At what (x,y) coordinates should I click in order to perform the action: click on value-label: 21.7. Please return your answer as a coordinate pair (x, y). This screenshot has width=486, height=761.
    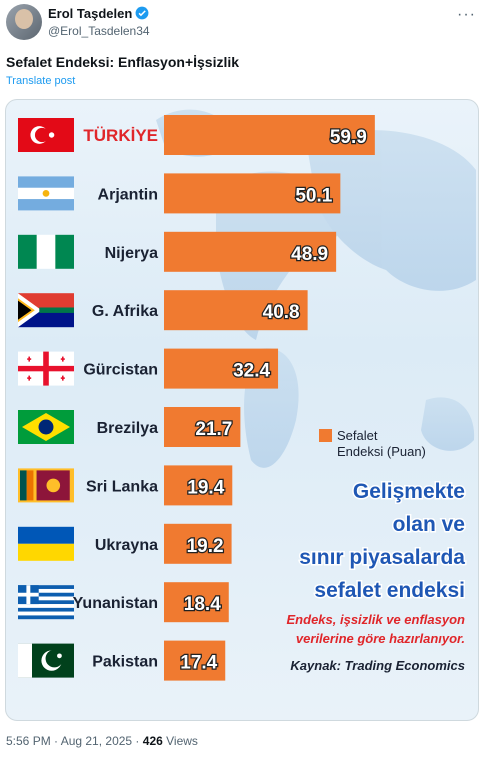
    Looking at the image, I should click on (213, 429).